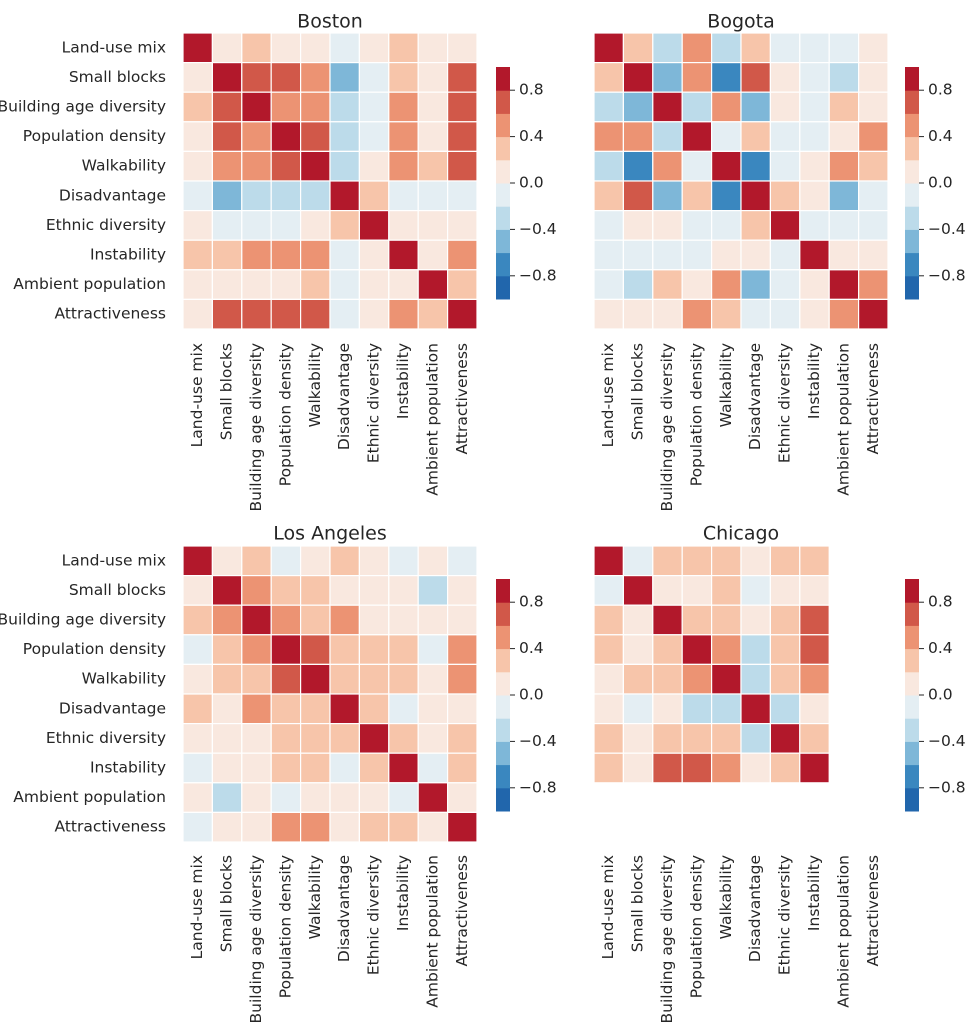 This screenshot has height=1024, width=975. What do you see at coordinates (814, 893) in the screenshot?
I see `x-tick-label: Instability` at bounding box center [814, 893].